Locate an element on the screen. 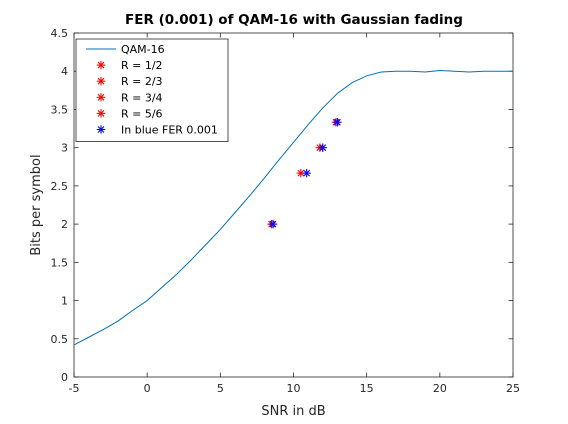  x-tick-label: 15 is located at coordinates (367, 388).